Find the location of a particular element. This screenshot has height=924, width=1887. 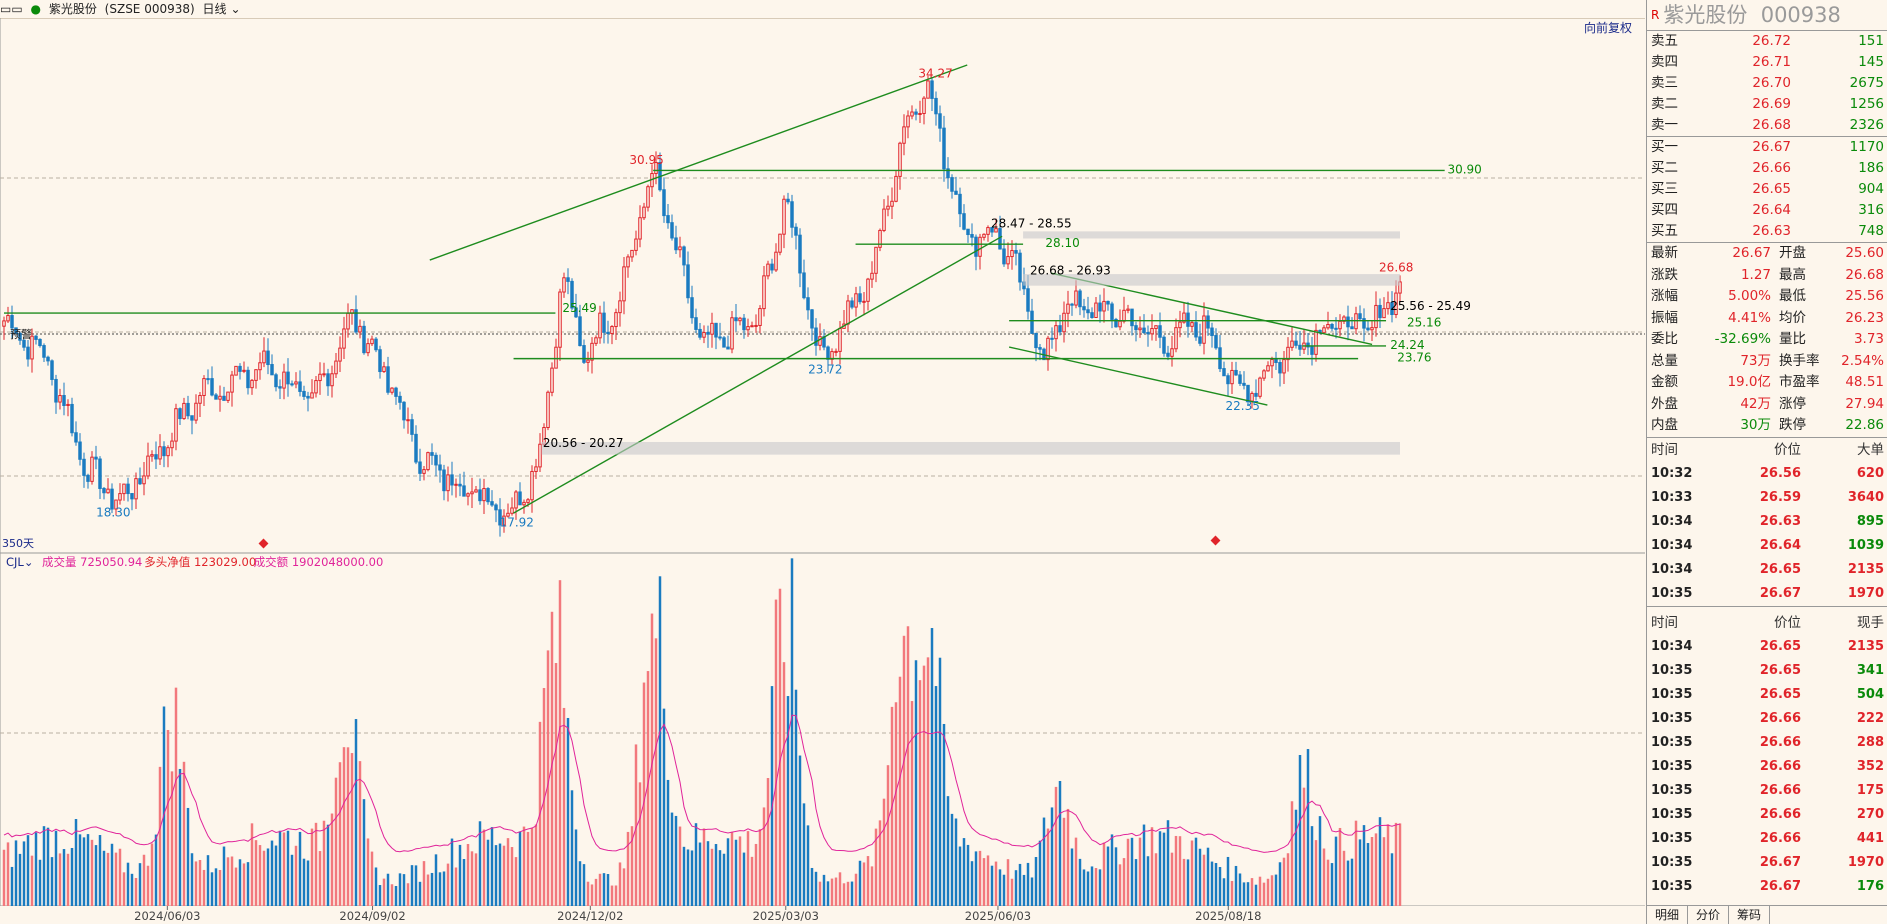

stat-row: 涨跌 1.27 最高 26.68 is located at coordinates (1767, 276).